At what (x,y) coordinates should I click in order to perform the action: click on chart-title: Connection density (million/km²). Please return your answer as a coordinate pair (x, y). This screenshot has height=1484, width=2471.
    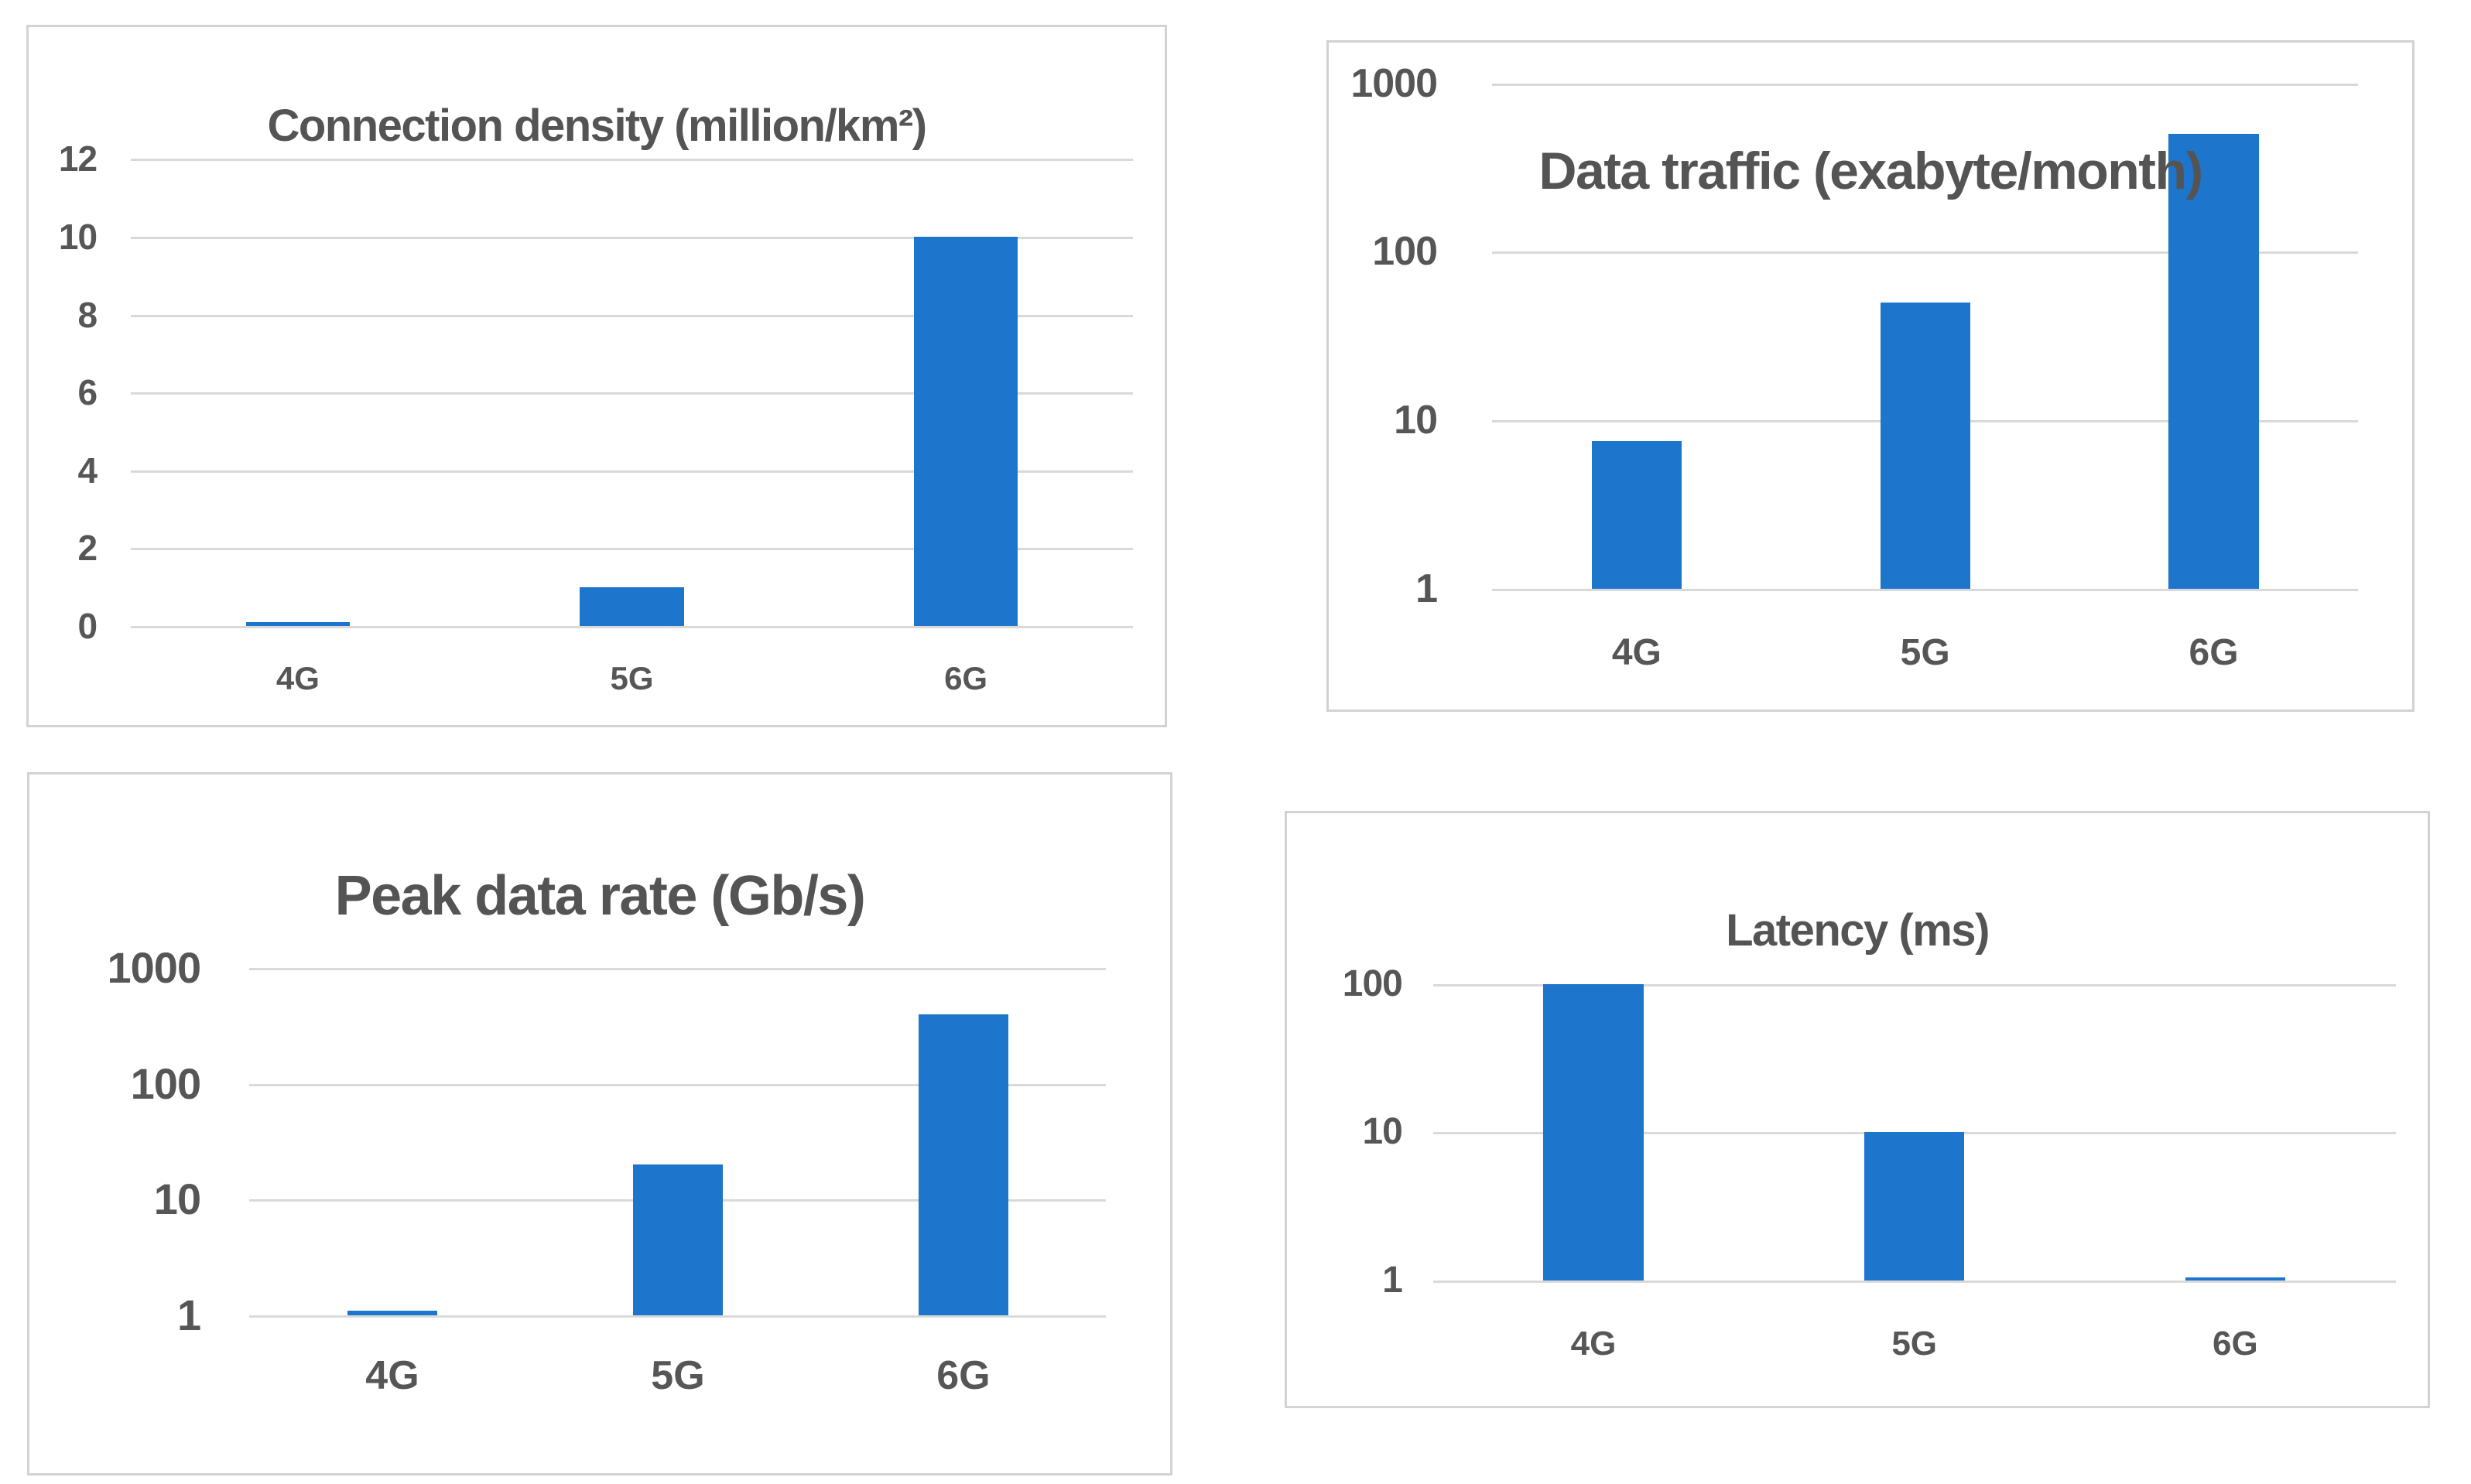
    Looking at the image, I should click on (597, 126).